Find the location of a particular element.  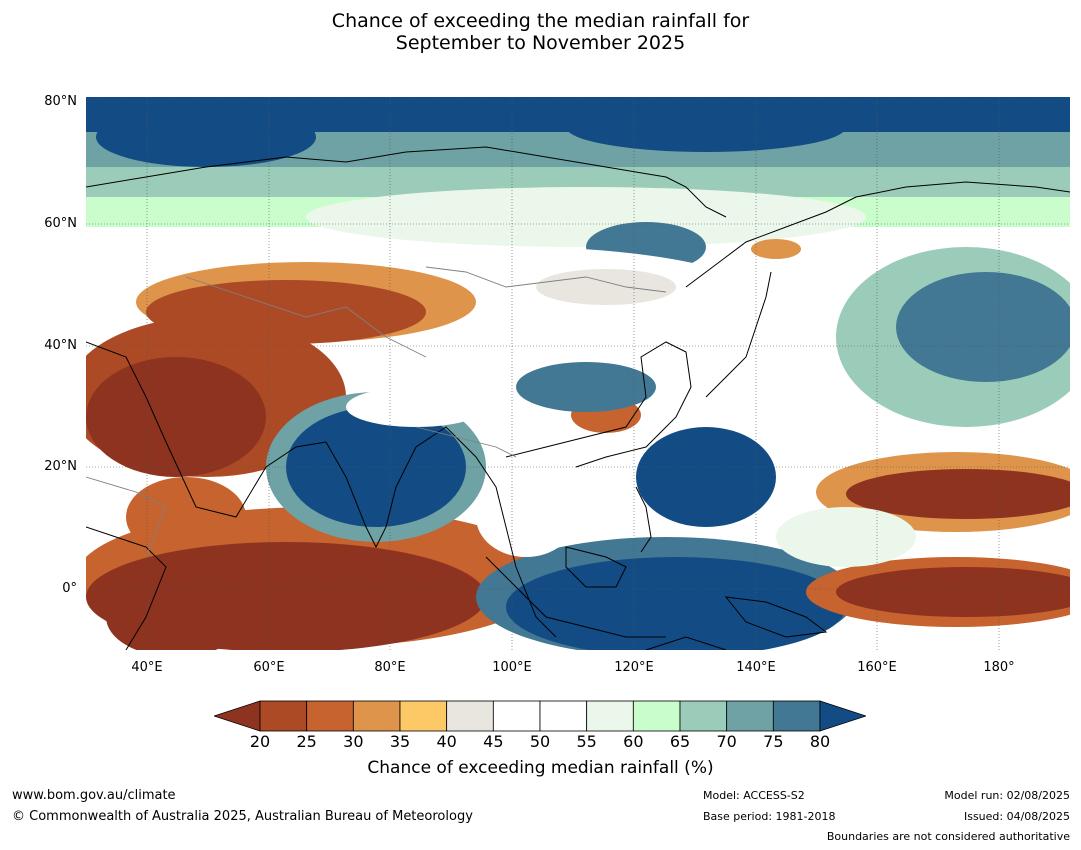

model-text: Model: ACCESS-S2 is located at coordinates (754, 795).